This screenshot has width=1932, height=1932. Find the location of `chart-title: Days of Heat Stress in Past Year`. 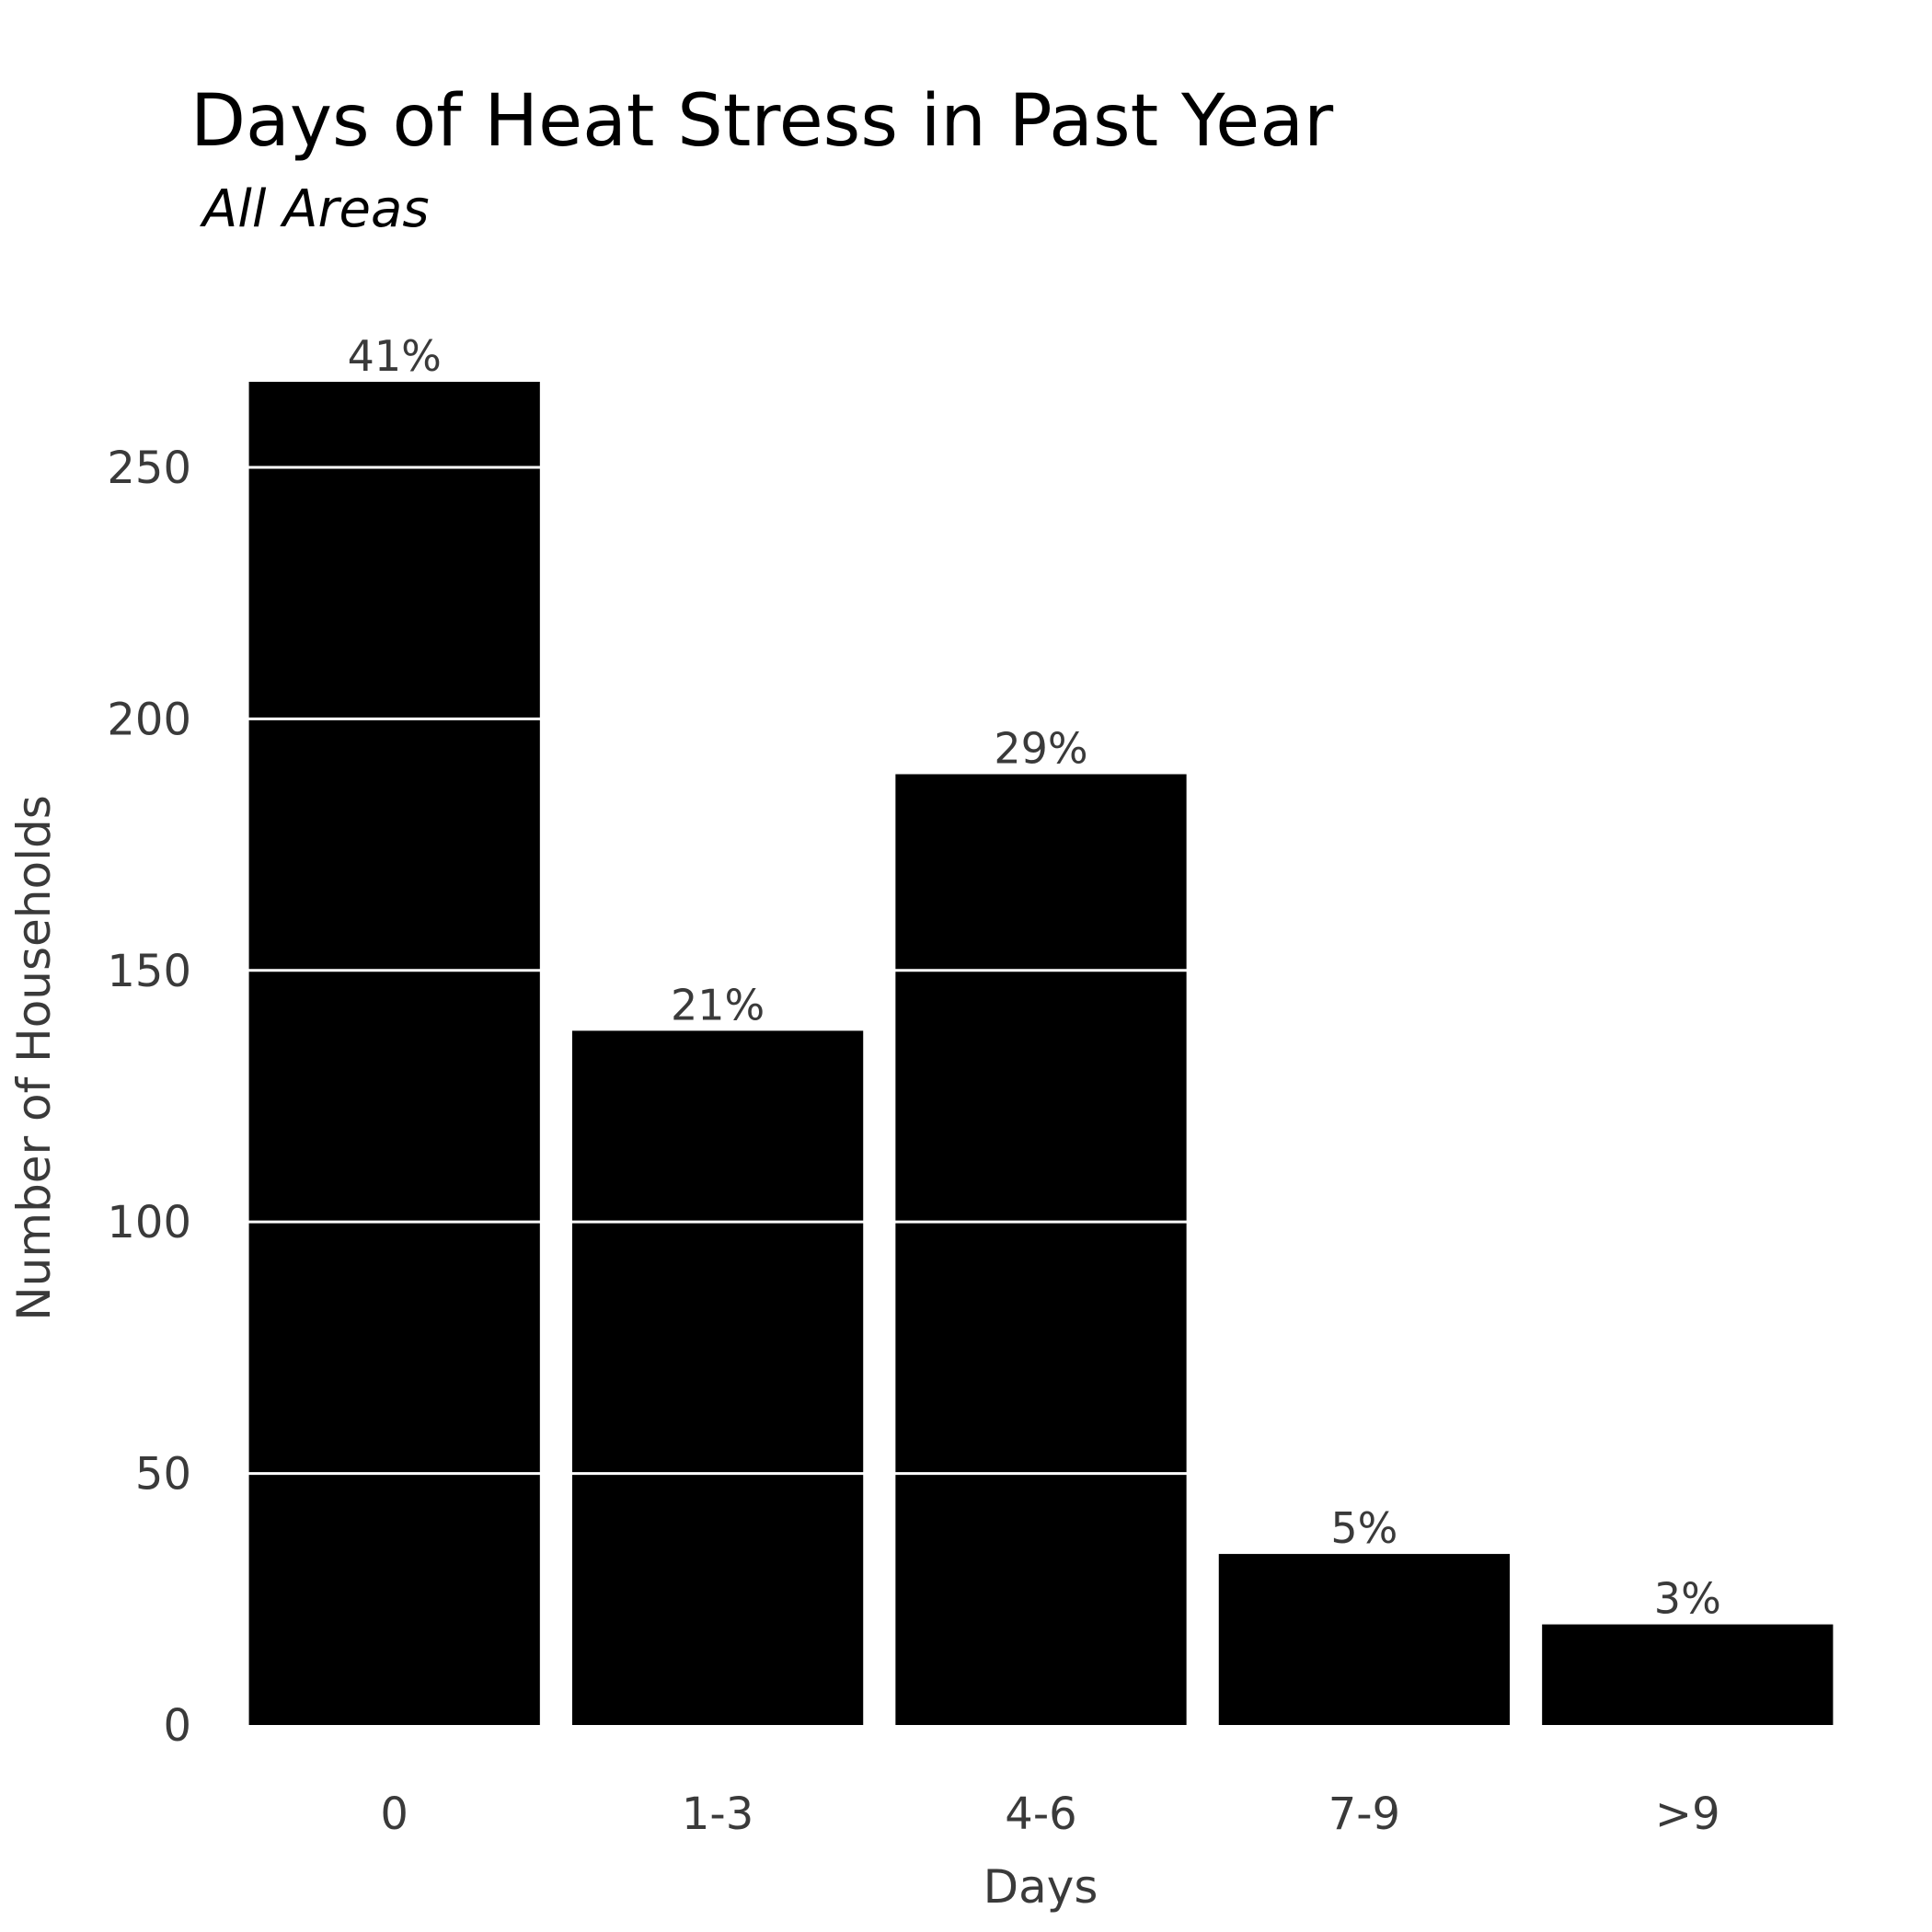

chart-title: Days of Heat Stress in Past Year is located at coordinates (762, 121).